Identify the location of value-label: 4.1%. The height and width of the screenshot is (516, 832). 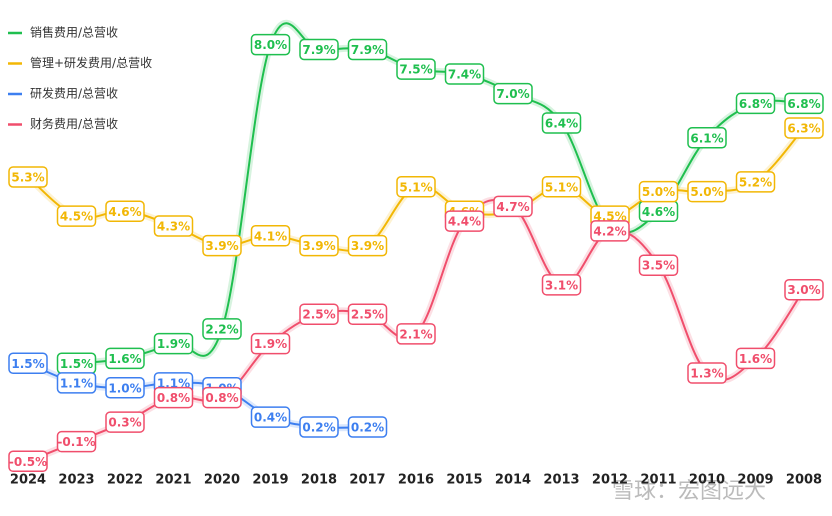
(270, 236).